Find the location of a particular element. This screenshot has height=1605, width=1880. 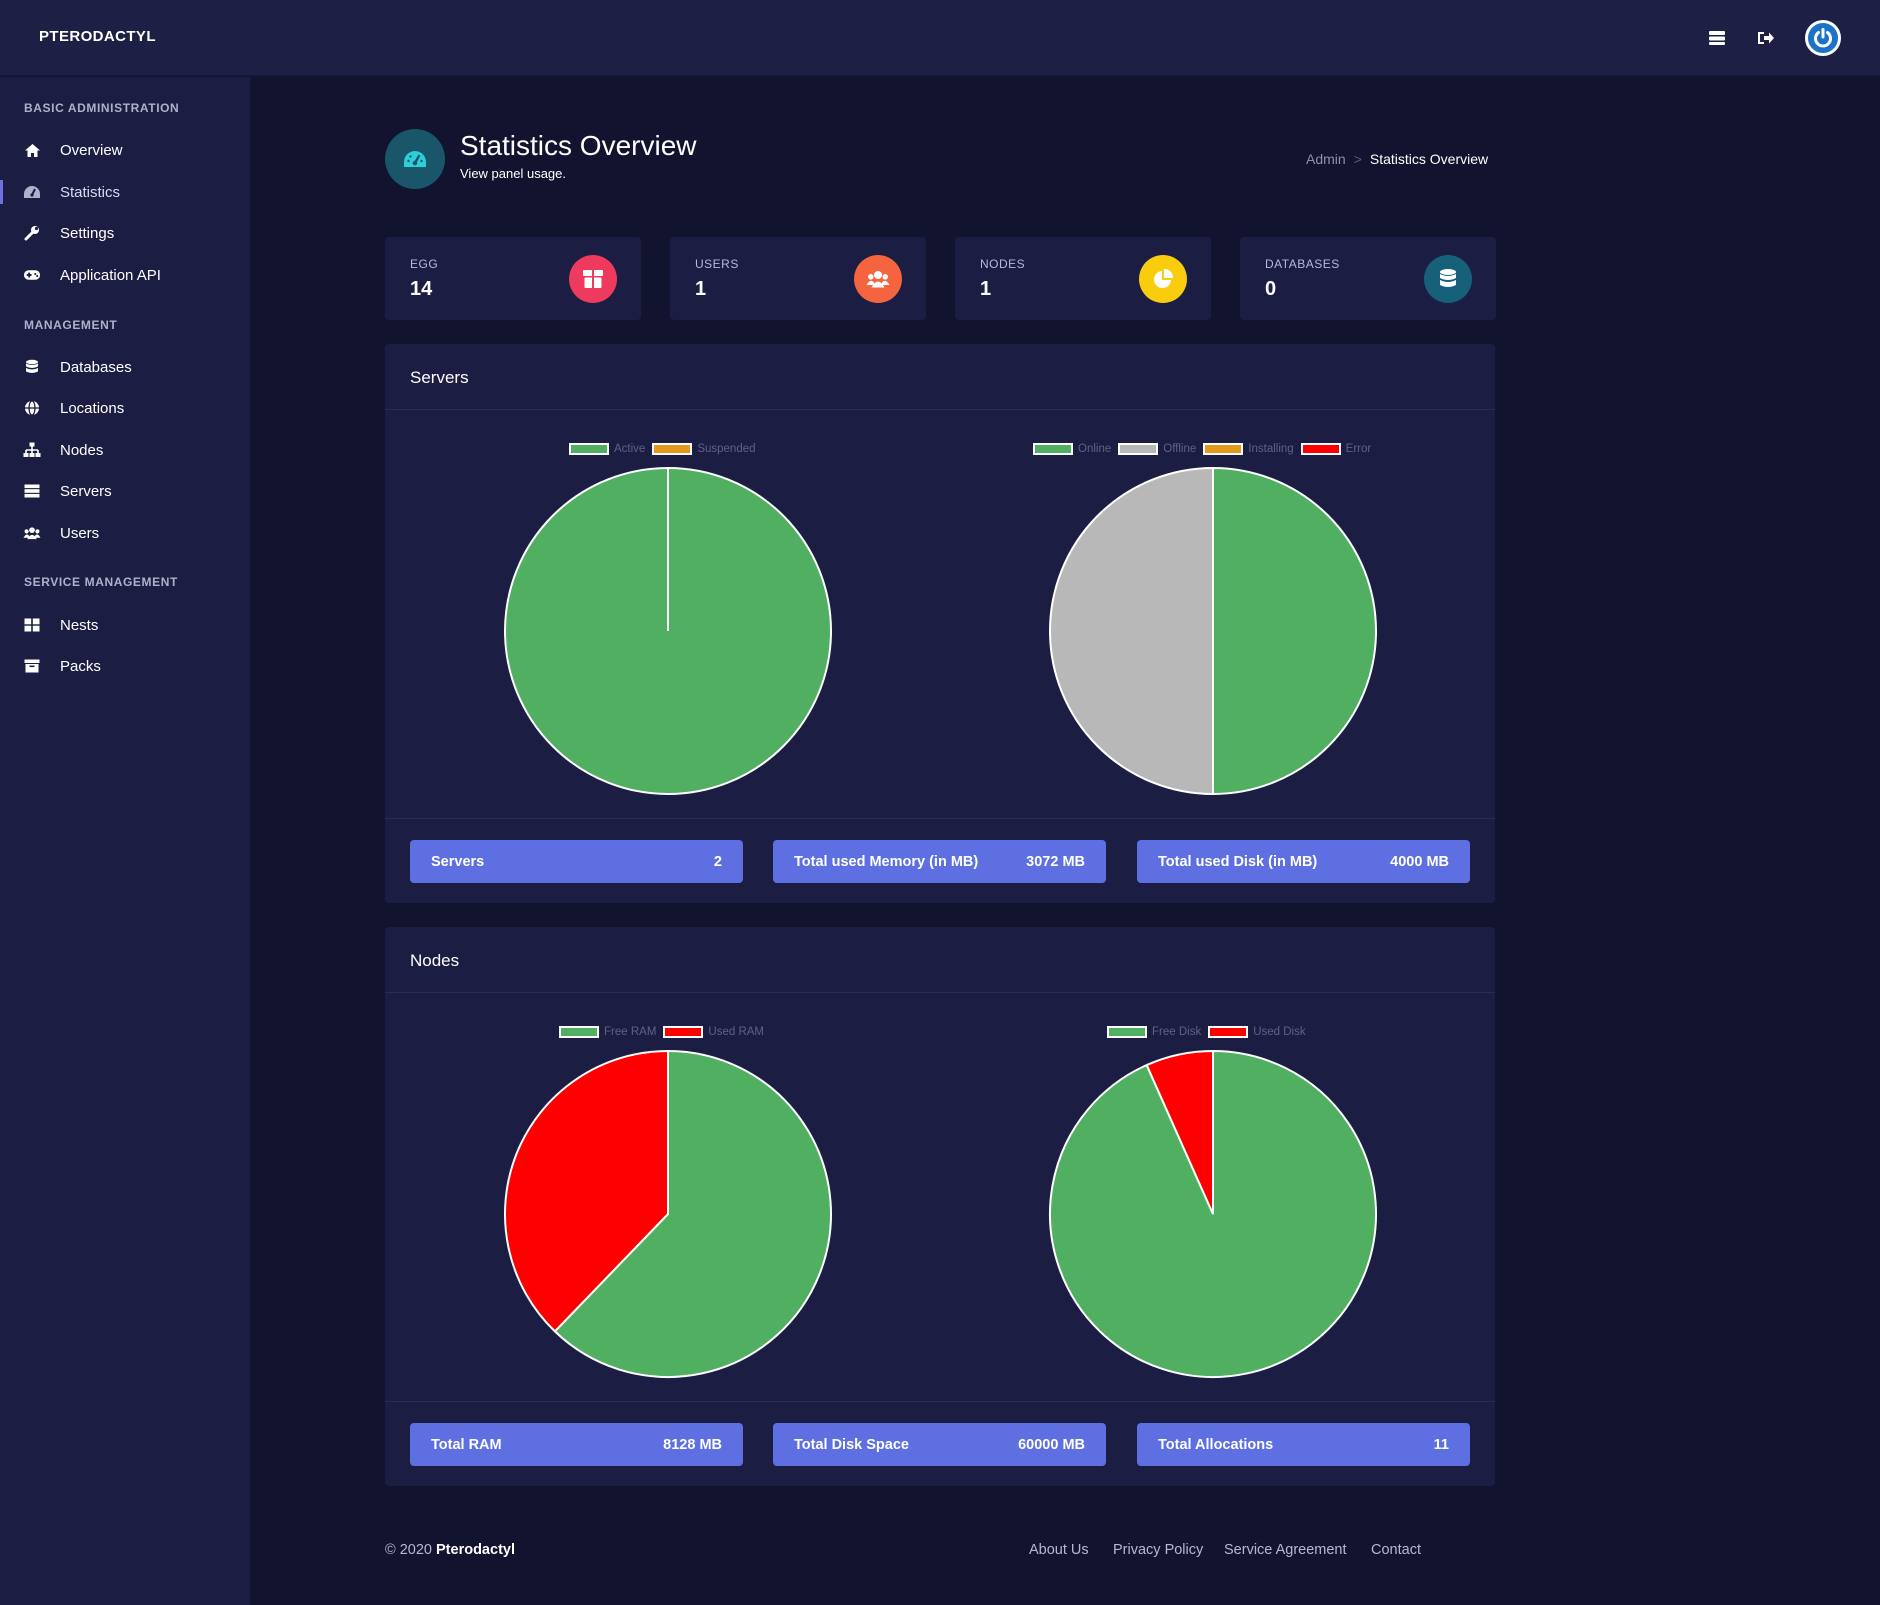

legend-entry-active: Active is located at coordinates (607, 449).